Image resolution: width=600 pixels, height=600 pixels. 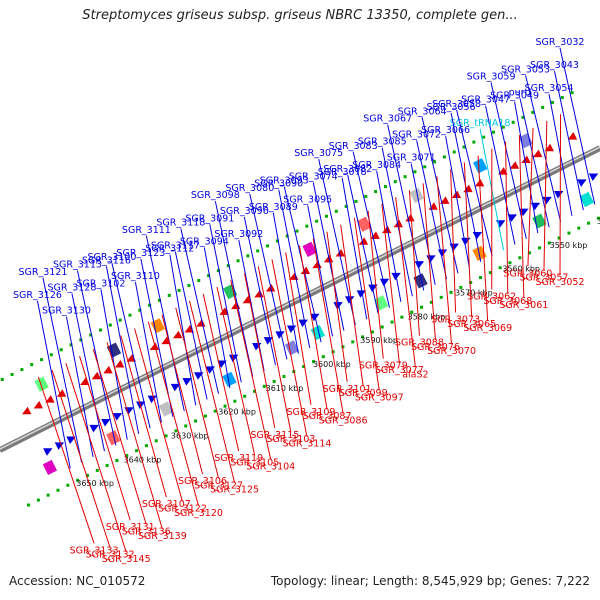 What do you see at coordinates (130, 527) in the screenshot?
I see `gene-label: SGR_3131` at bounding box center [130, 527].